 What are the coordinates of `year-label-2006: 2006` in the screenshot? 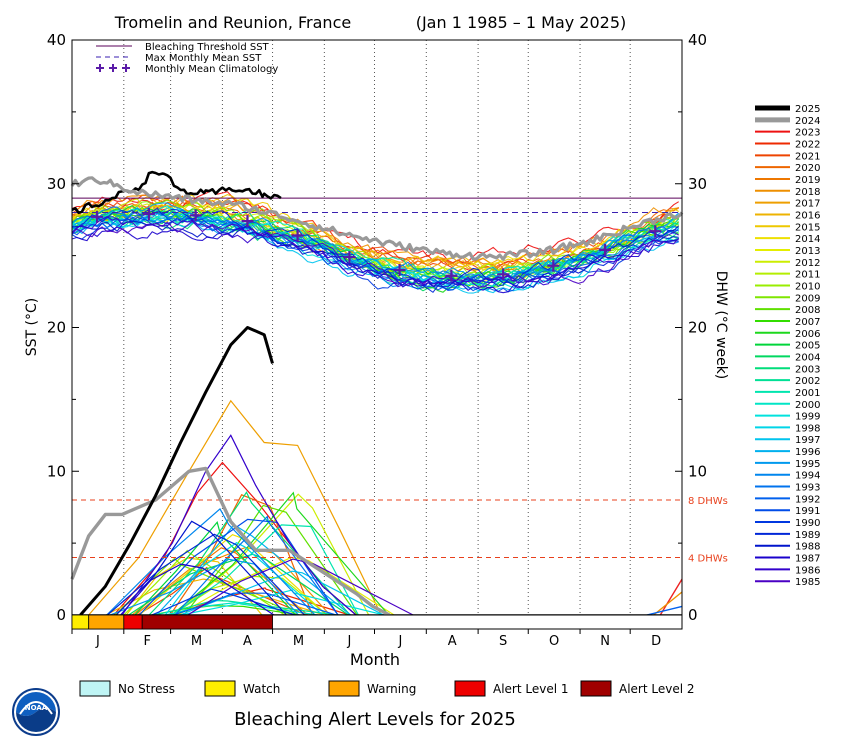 It's located at (807, 334).